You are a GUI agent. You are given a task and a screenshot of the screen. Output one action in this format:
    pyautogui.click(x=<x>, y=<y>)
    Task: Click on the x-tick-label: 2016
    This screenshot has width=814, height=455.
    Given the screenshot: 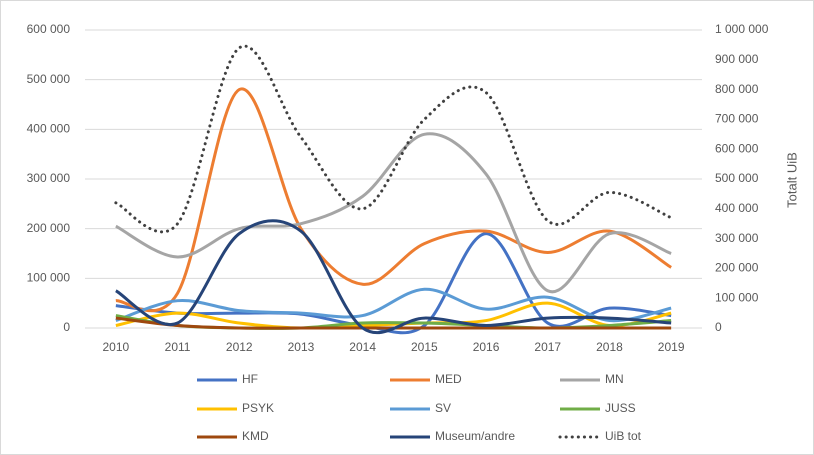 What is the action you would take?
    pyautogui.click(x=486, y=347)
    